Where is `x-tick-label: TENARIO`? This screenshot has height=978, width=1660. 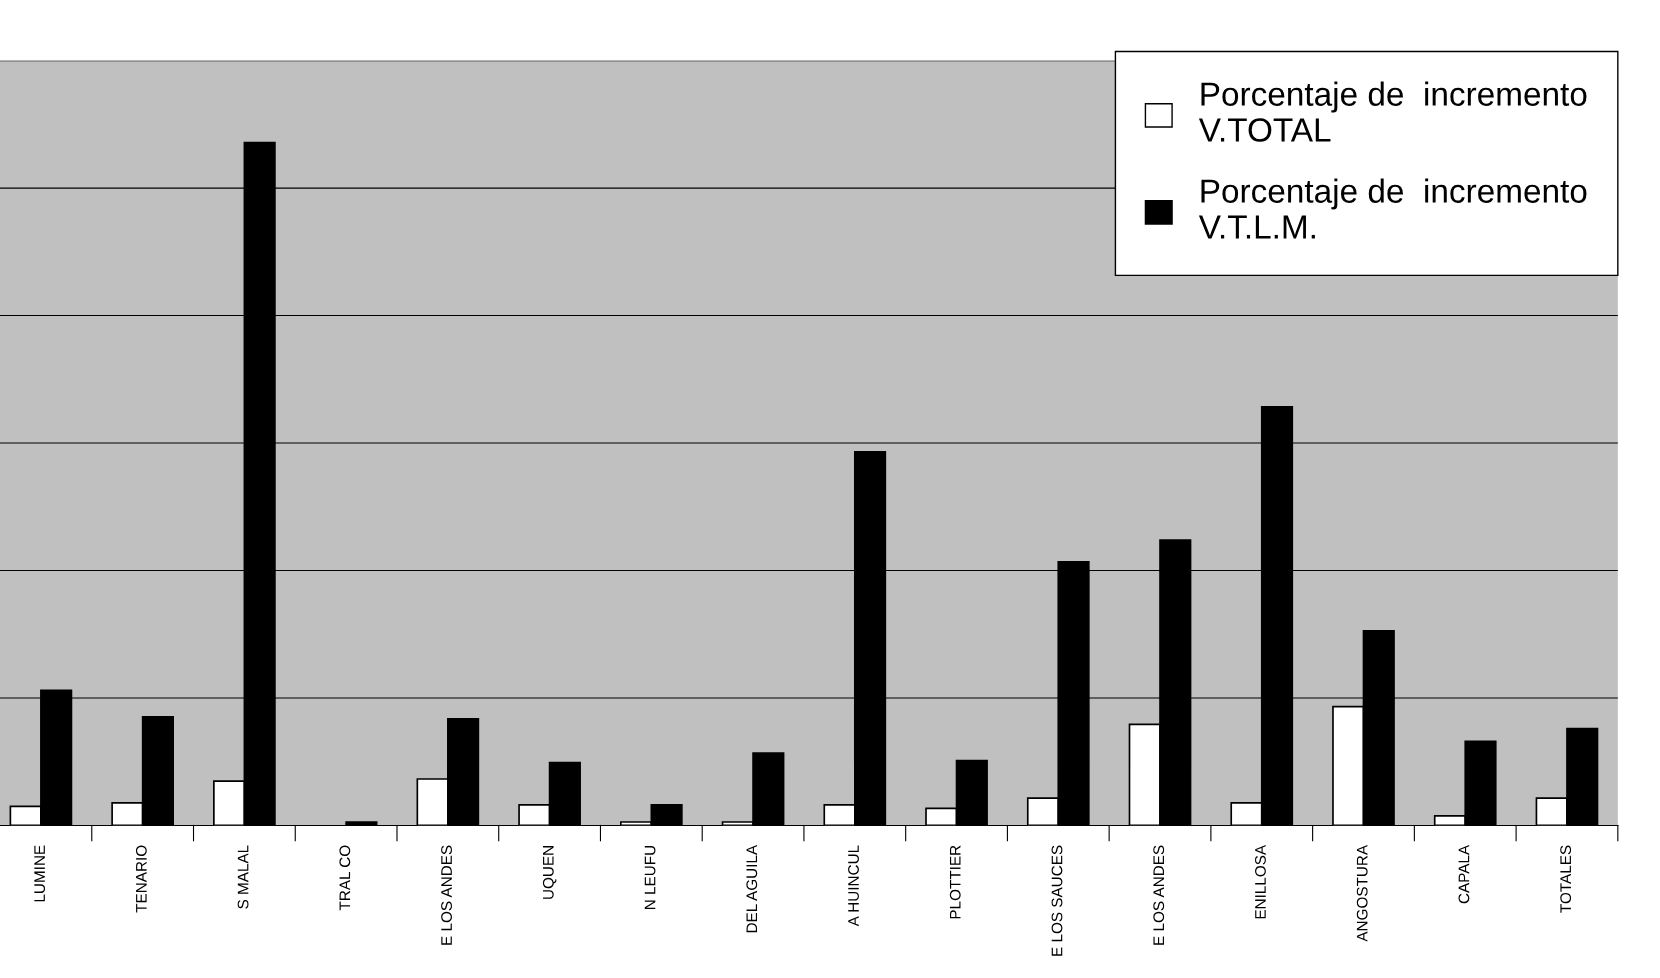 x-tick-label: TENARIO is located at coordinates (141, 879).